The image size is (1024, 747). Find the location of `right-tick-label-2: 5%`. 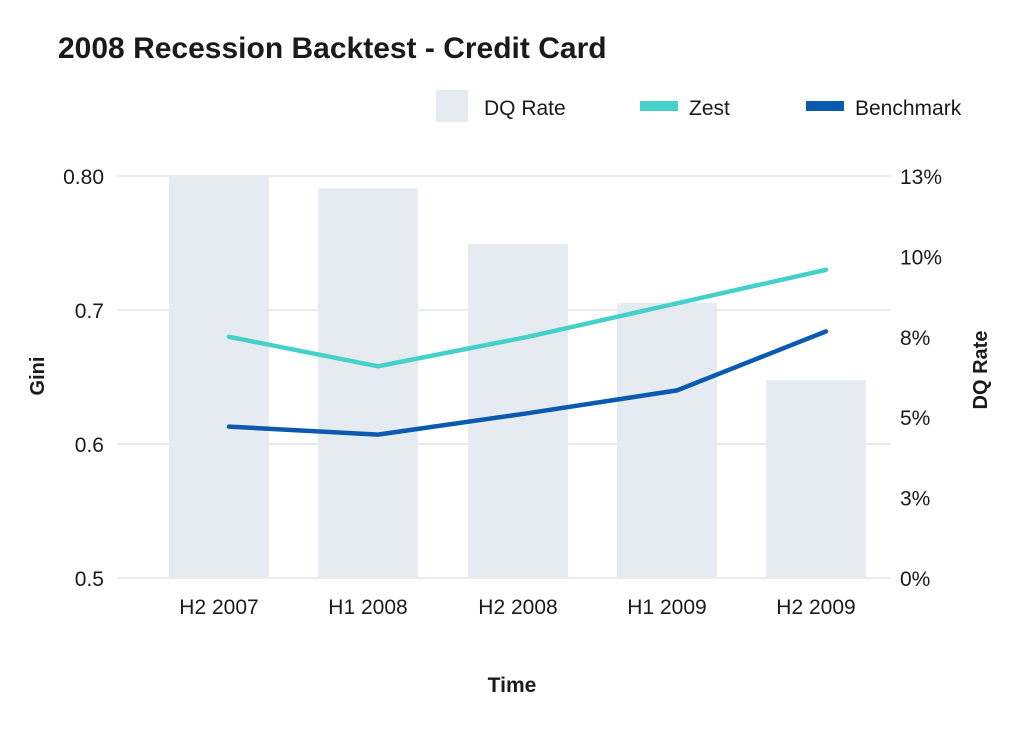

right-tick-label-2: 5% is located at coordinates (915, 418).